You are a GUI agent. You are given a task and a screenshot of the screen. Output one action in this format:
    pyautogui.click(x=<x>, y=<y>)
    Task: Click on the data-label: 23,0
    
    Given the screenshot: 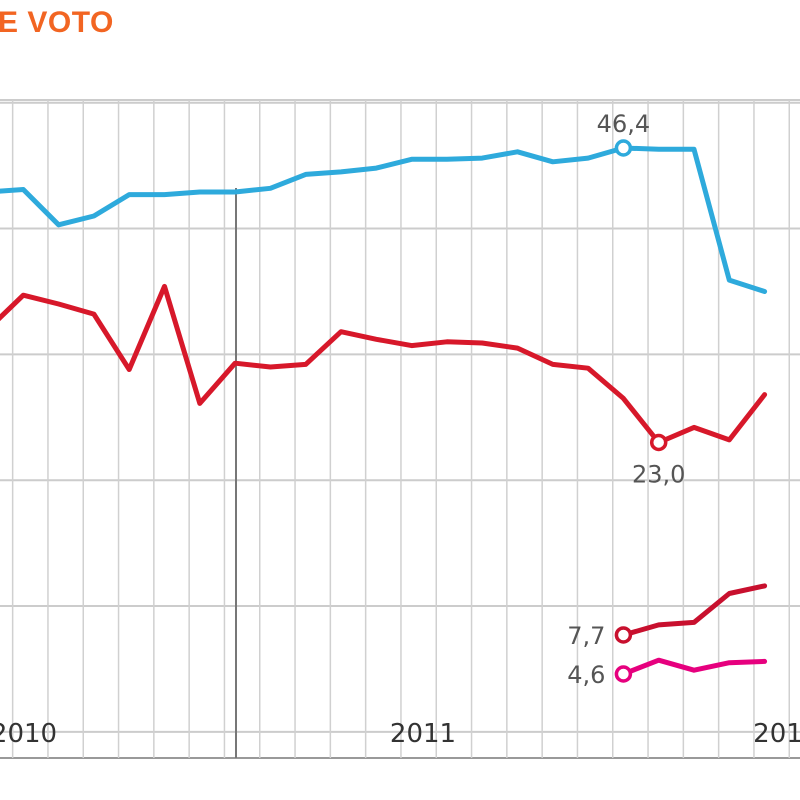 What is the action you would take?
    pyautogui.click(x=658, y=474)
    